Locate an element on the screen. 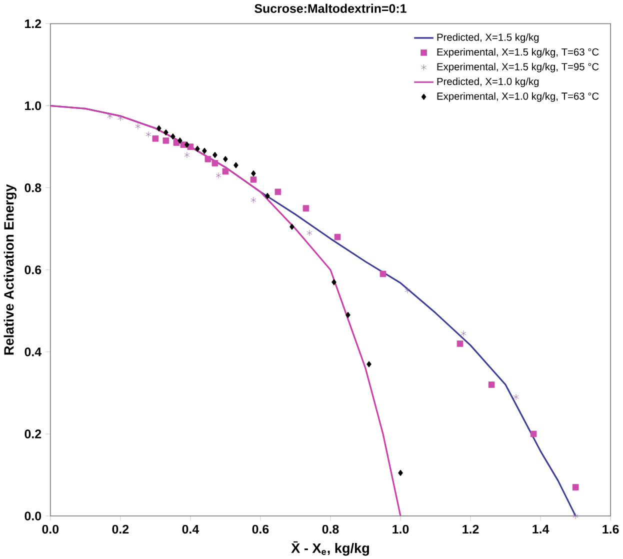 The width and height of the screenshot is (623, 559). y-tick-label: 0.4 is located at coordinates (33, 351).